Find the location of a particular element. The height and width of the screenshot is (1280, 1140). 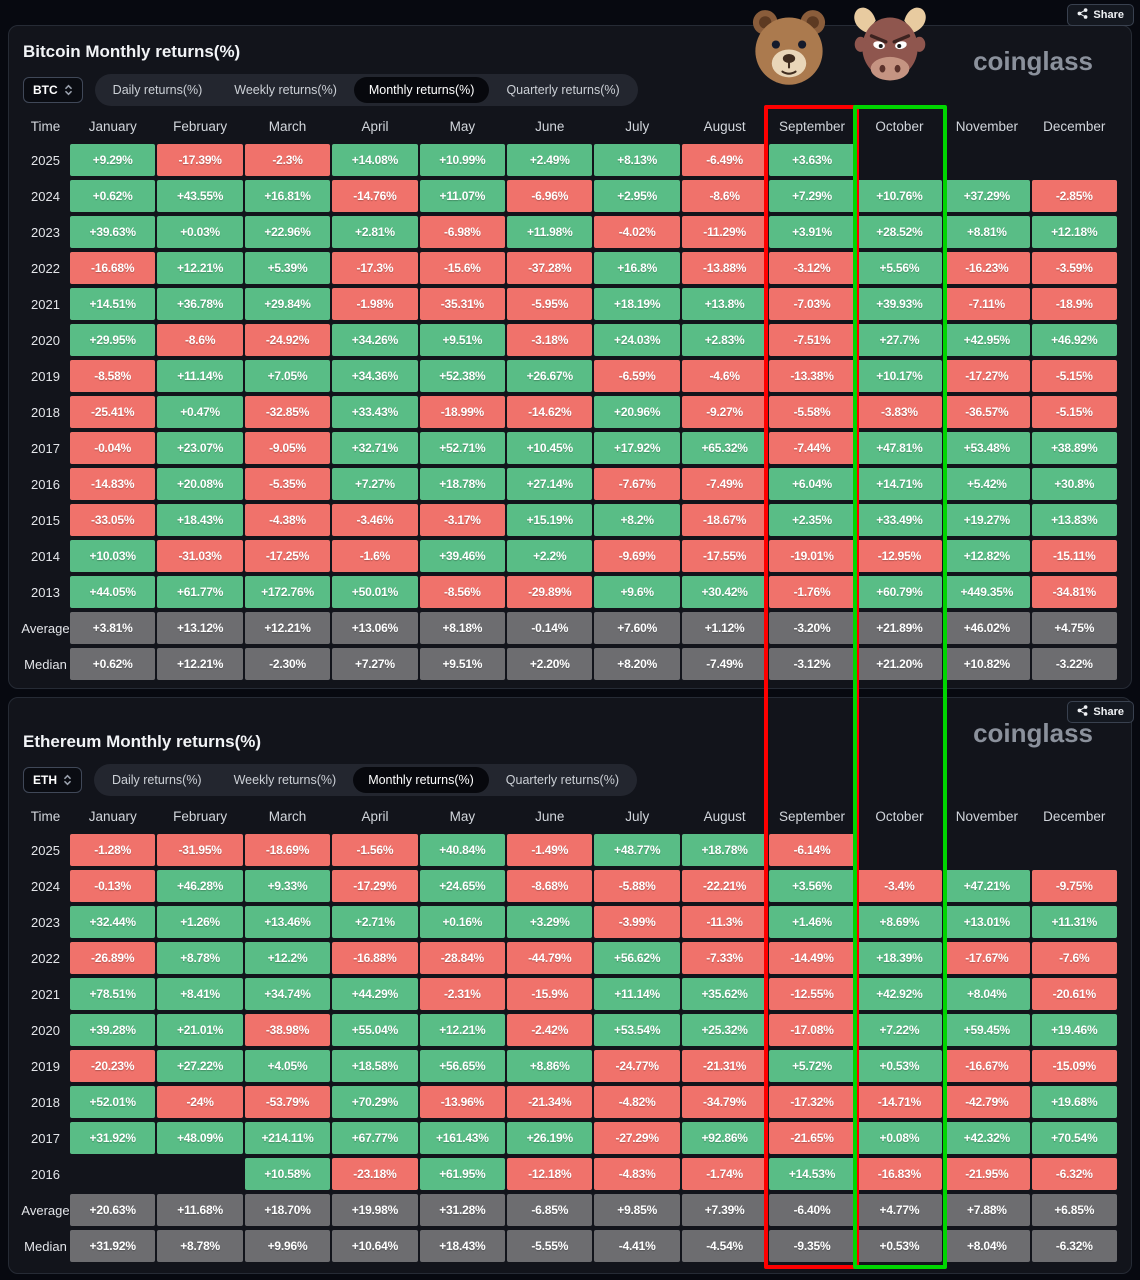

return-cell: +16.81% is located at coordinates (287, 196).